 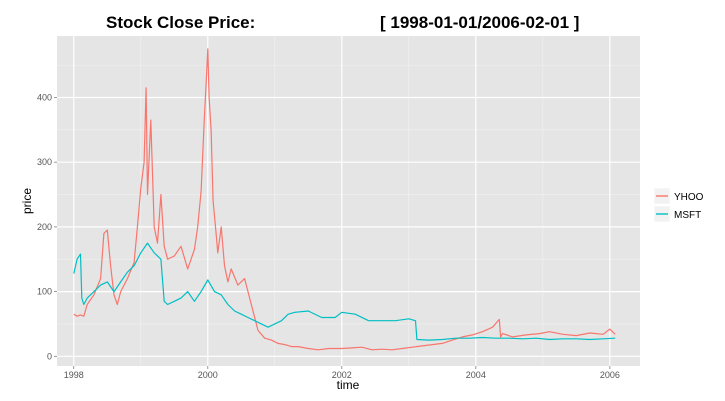 I want to click on chart-title-right: [ 1998-01-01/2006-02-01 ], so click(x=479, y=22).